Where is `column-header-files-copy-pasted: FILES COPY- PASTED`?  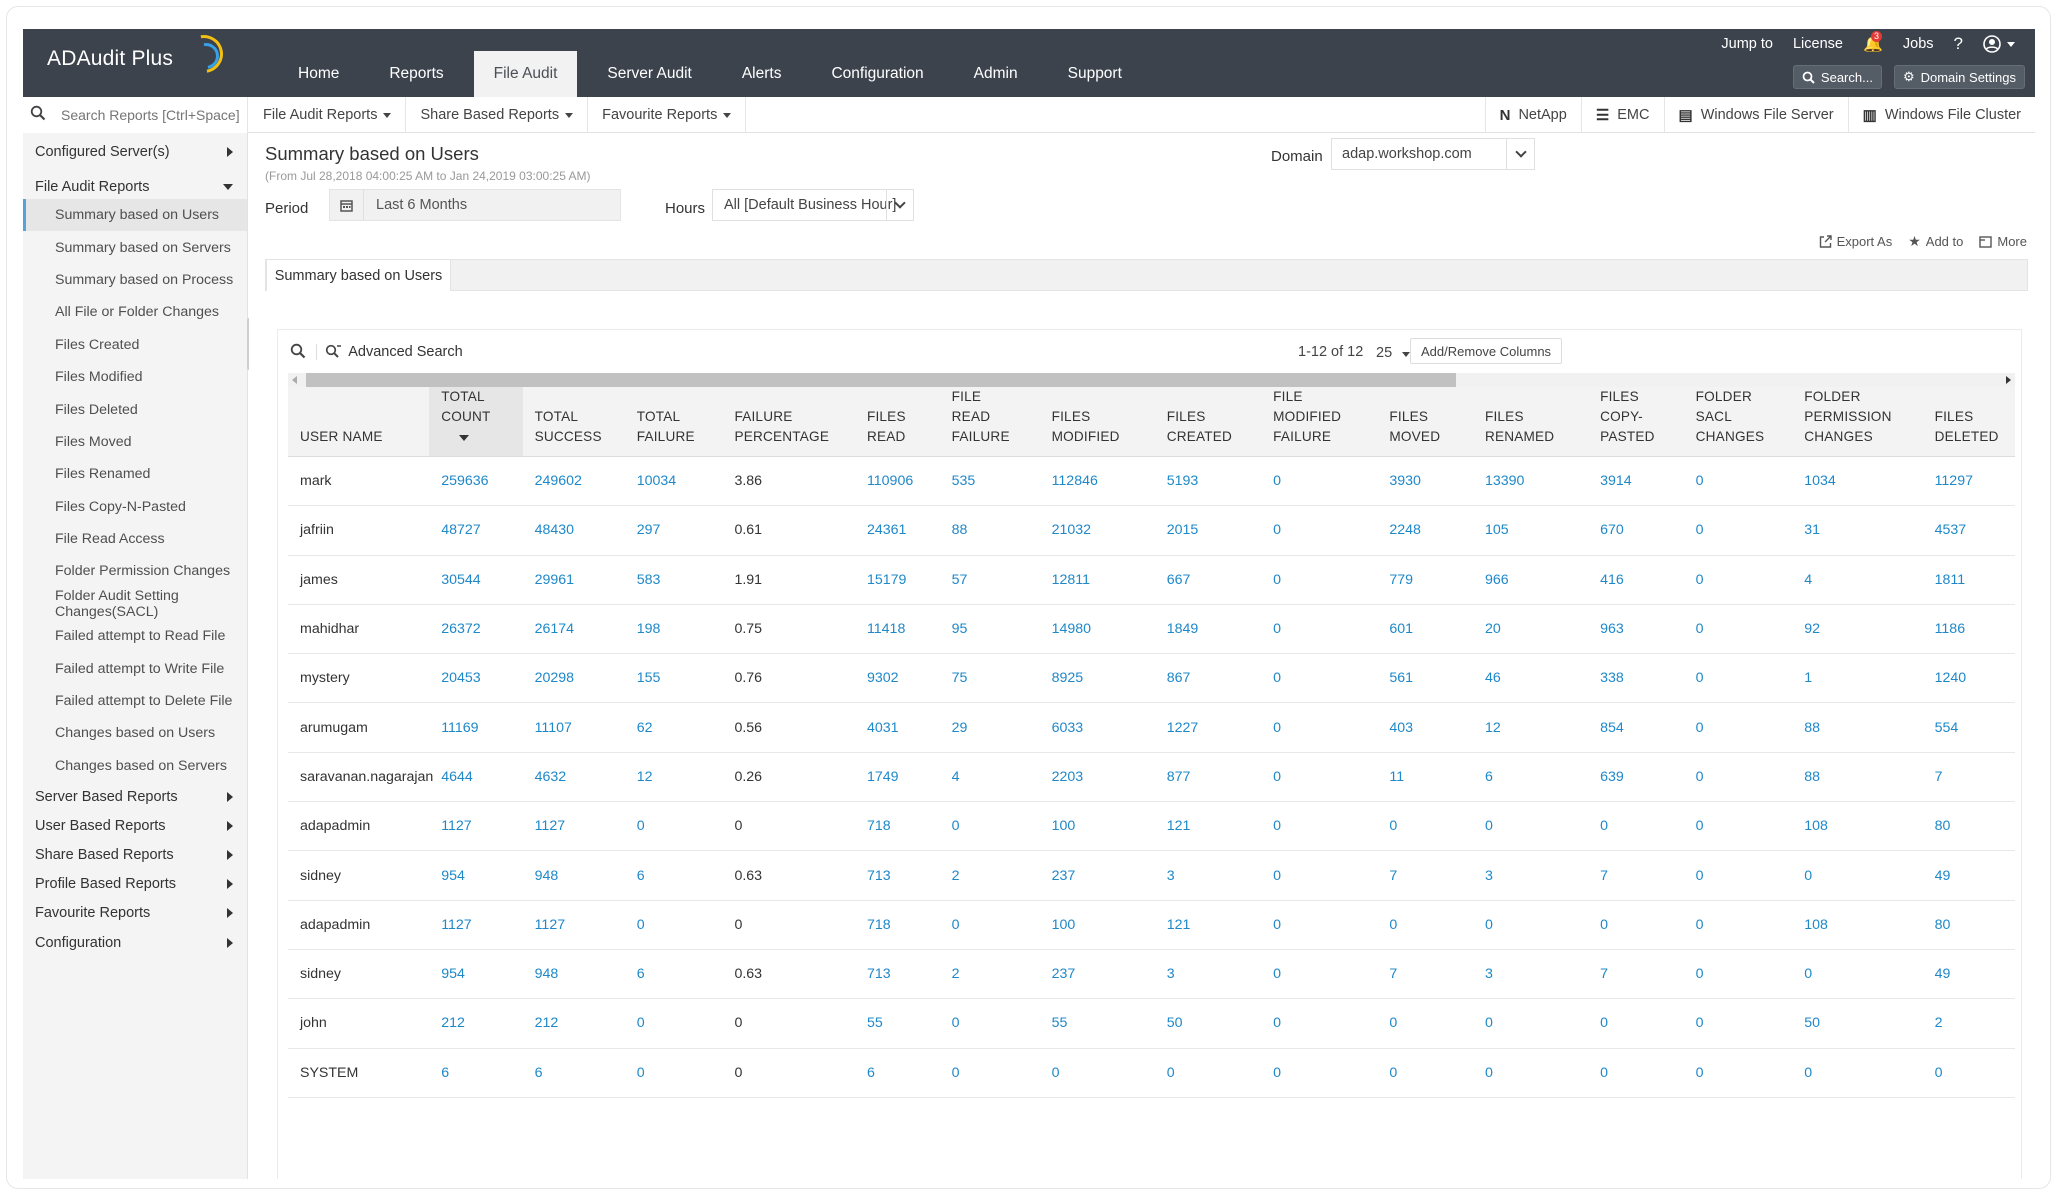 column-header-files-copy-pasted: FILES COPY- PASTED is located at coordinates (1636, 422).